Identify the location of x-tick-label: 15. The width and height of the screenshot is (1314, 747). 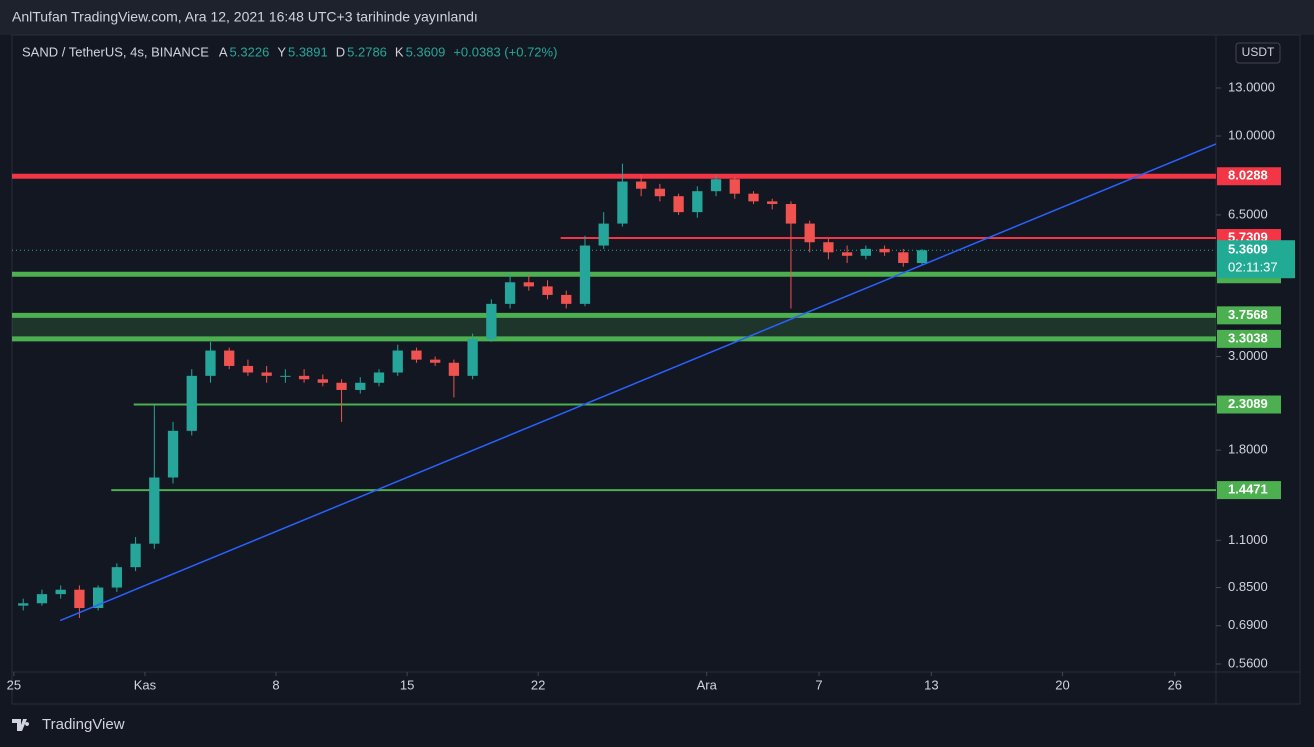
(407, 684).